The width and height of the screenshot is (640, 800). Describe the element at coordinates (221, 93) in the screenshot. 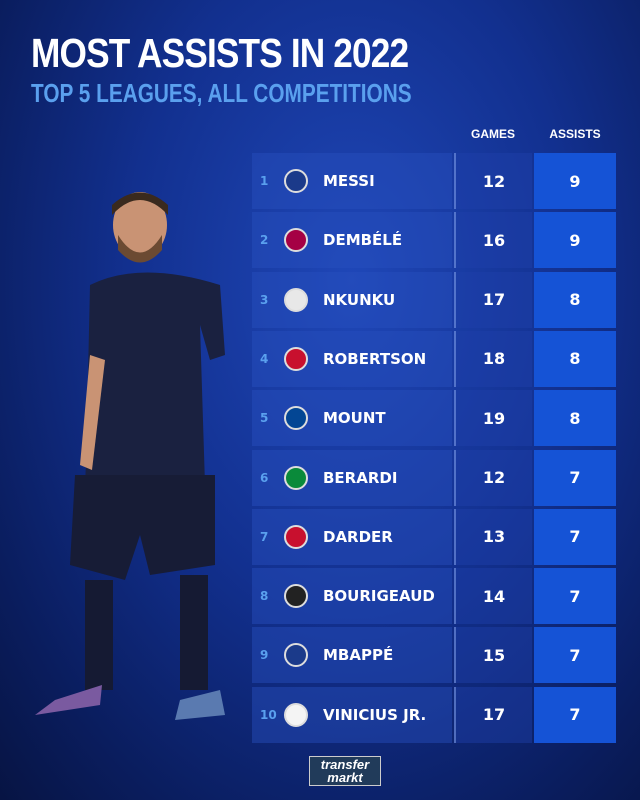

I see `page-subtitle: TOP 5 LEAGUES, ALL COMPETITIONS` at that location.